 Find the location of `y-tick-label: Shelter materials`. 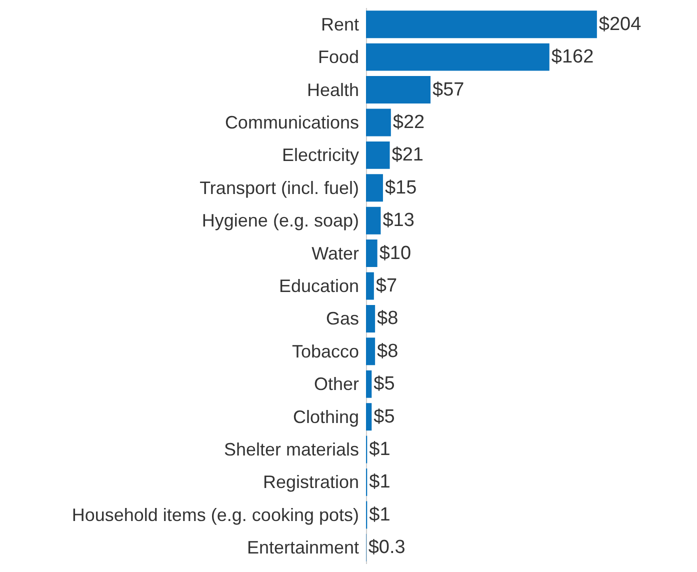

y-tick-label: Shelter materials is located at coordinates (291, 450).